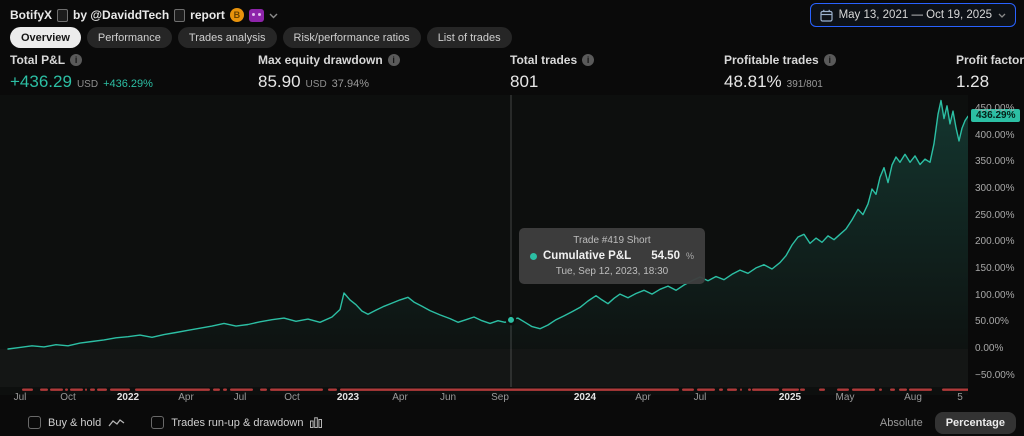 The width and height of the screenshot is (1024, 436). What do you see at coordinates (901, 422) in the screenshot?
I see `absolute-toggle: Absolute` at bounding box center [901, 422].